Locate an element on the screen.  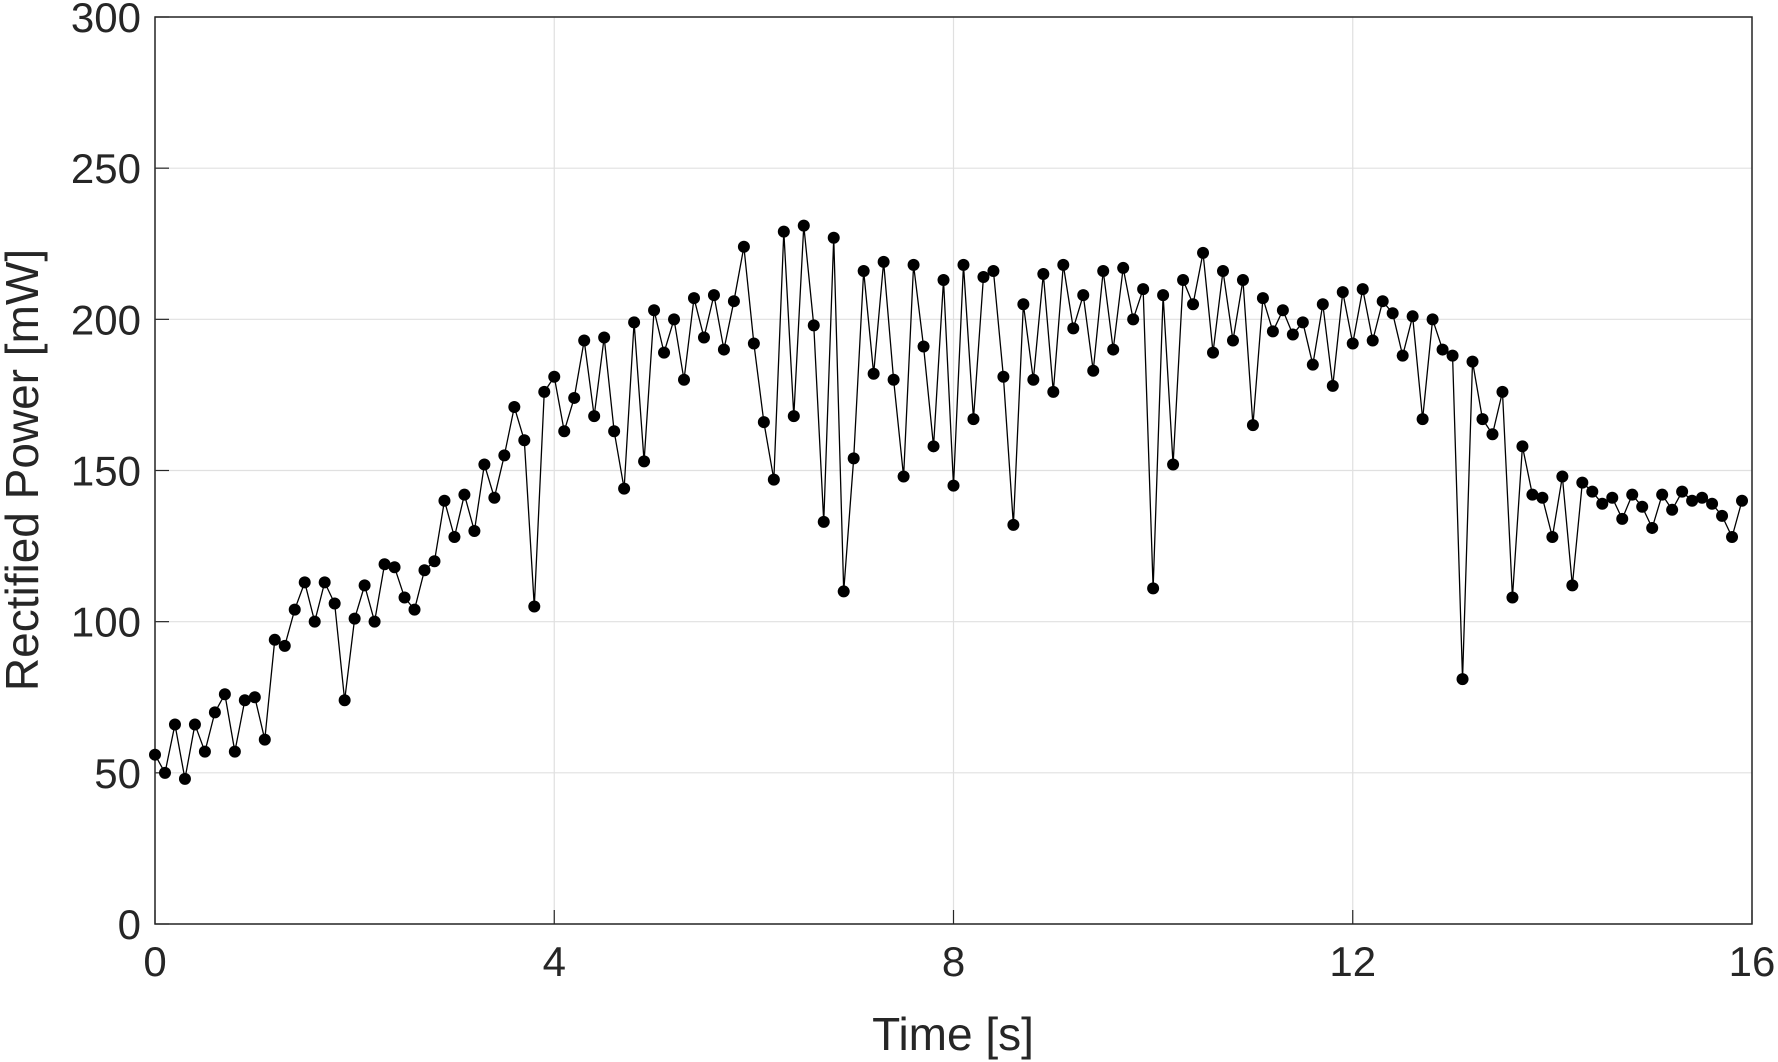
x-axis-label: Time [s] is located at coordinates (953, 1034).